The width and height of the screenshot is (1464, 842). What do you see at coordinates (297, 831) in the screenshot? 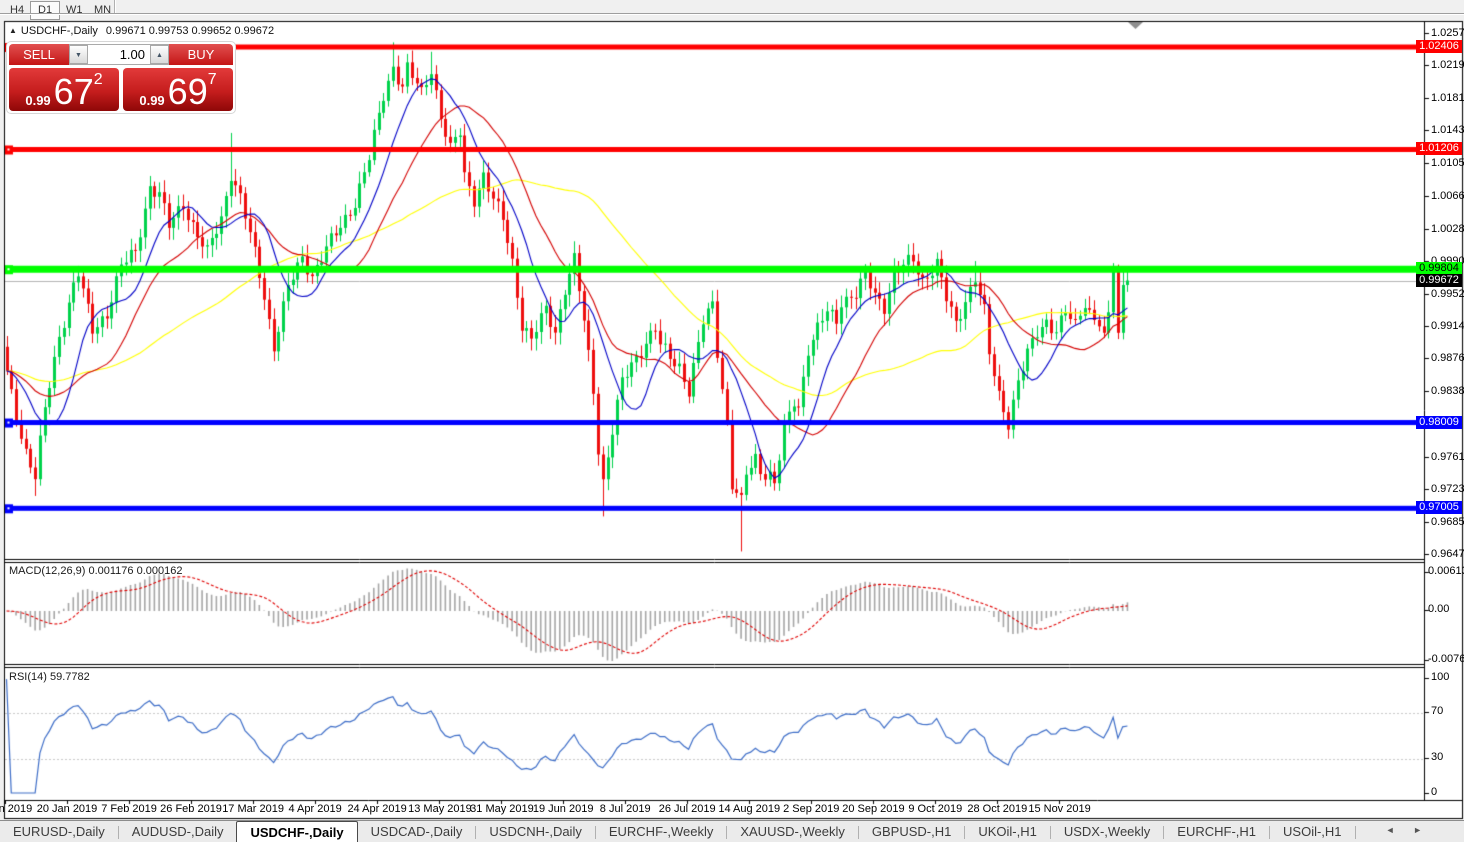
I see `tab-usdchf-daily: USDCHF-,Daily` at bounding box center [297, 831].